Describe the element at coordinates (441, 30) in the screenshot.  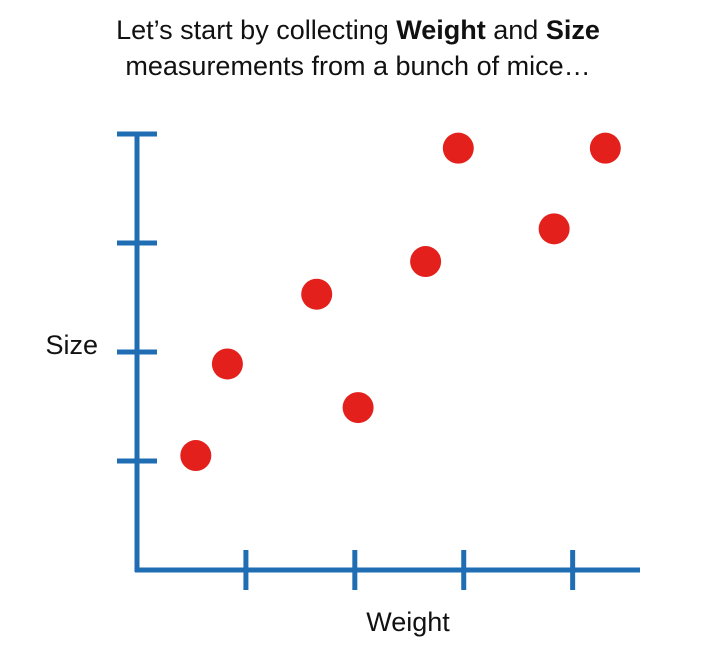
I see `title-text: Weight` at that location.